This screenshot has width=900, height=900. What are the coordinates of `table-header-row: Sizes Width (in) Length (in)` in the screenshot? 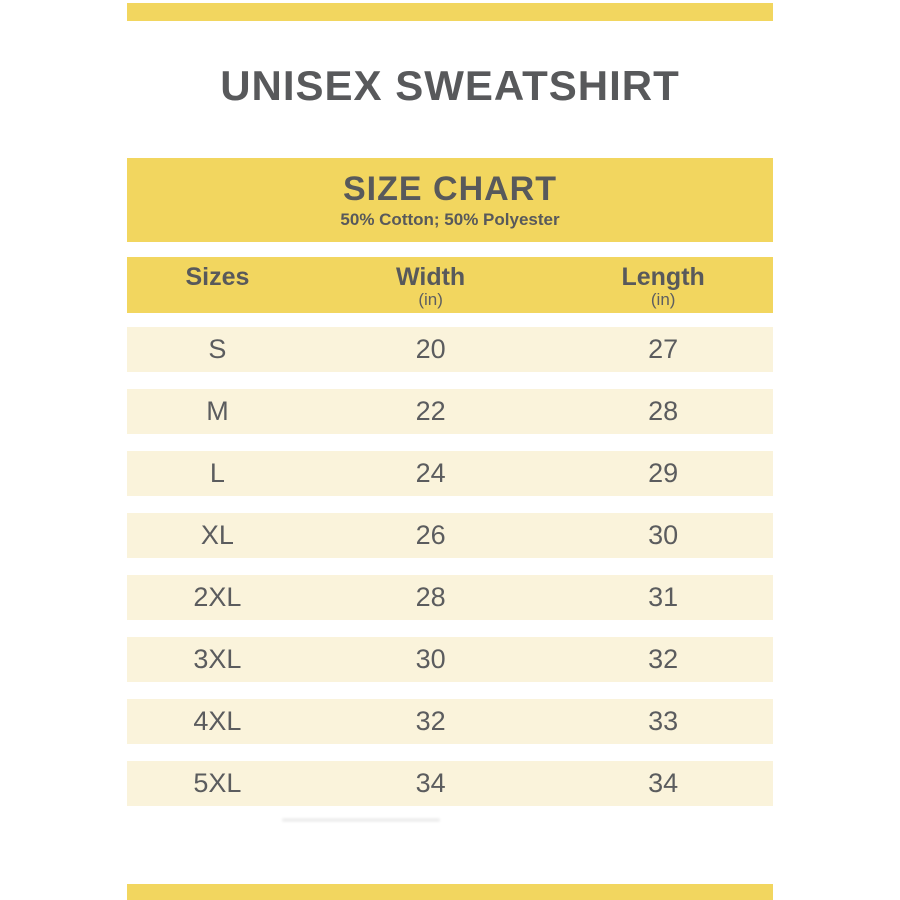 It's located at (450, 285).